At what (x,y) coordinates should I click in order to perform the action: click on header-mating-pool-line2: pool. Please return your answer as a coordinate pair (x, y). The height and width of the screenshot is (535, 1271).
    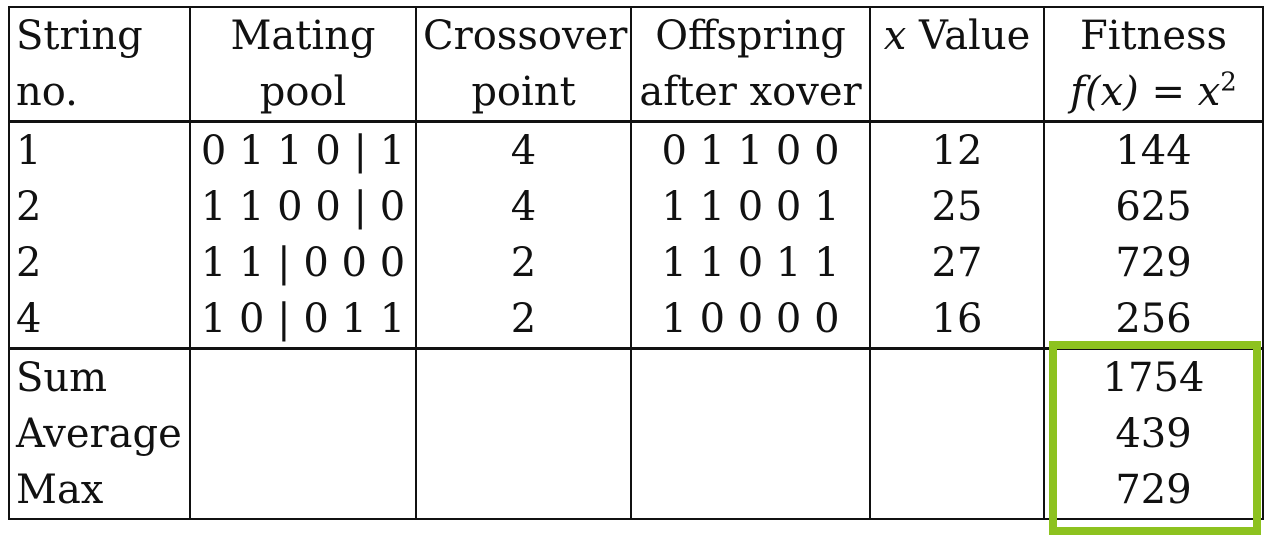
    Looking at the image, I should click on (303, 93).